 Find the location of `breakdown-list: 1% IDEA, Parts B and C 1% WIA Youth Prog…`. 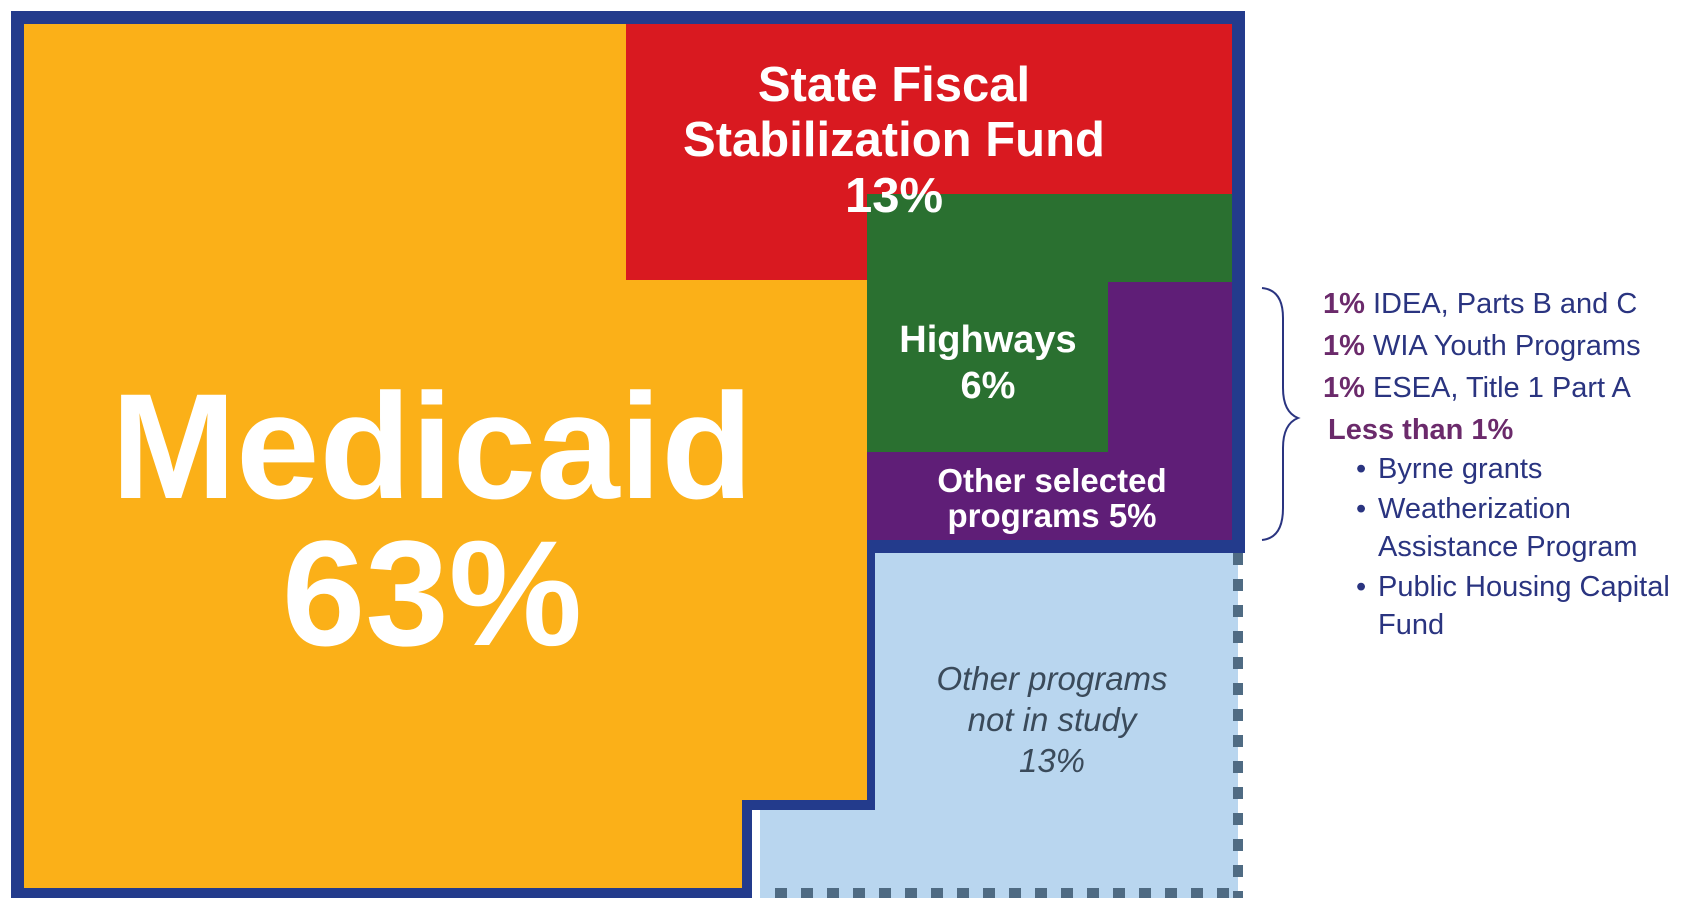

breakdown-list: 1% IDEA, Parts B and C 1% WIA Youth Prog… is located at coordinates (1496, 464).